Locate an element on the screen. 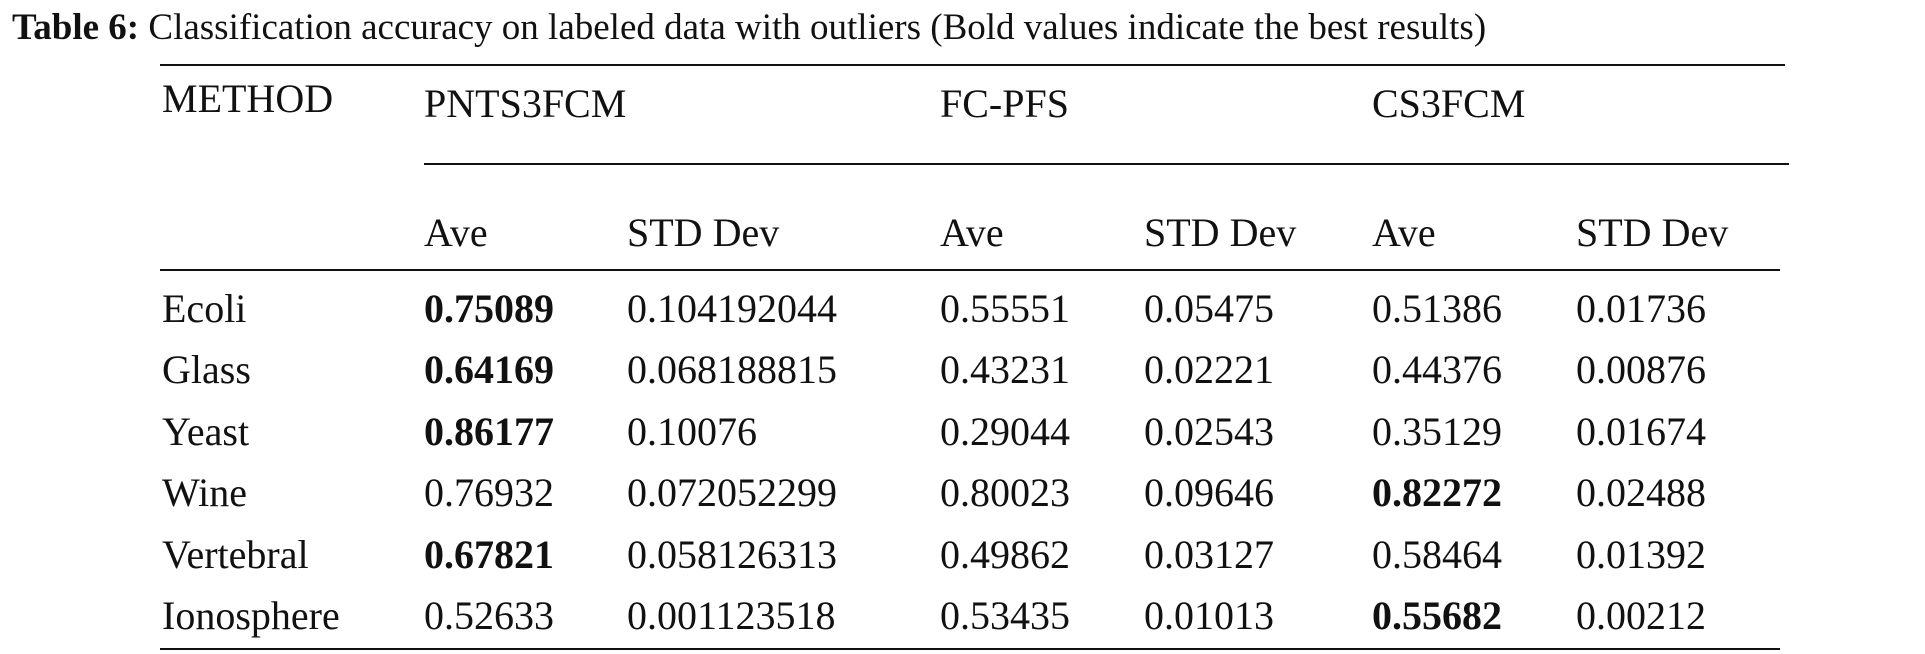  table-cell: 0.01736 is located at coordinates (1641, 308).